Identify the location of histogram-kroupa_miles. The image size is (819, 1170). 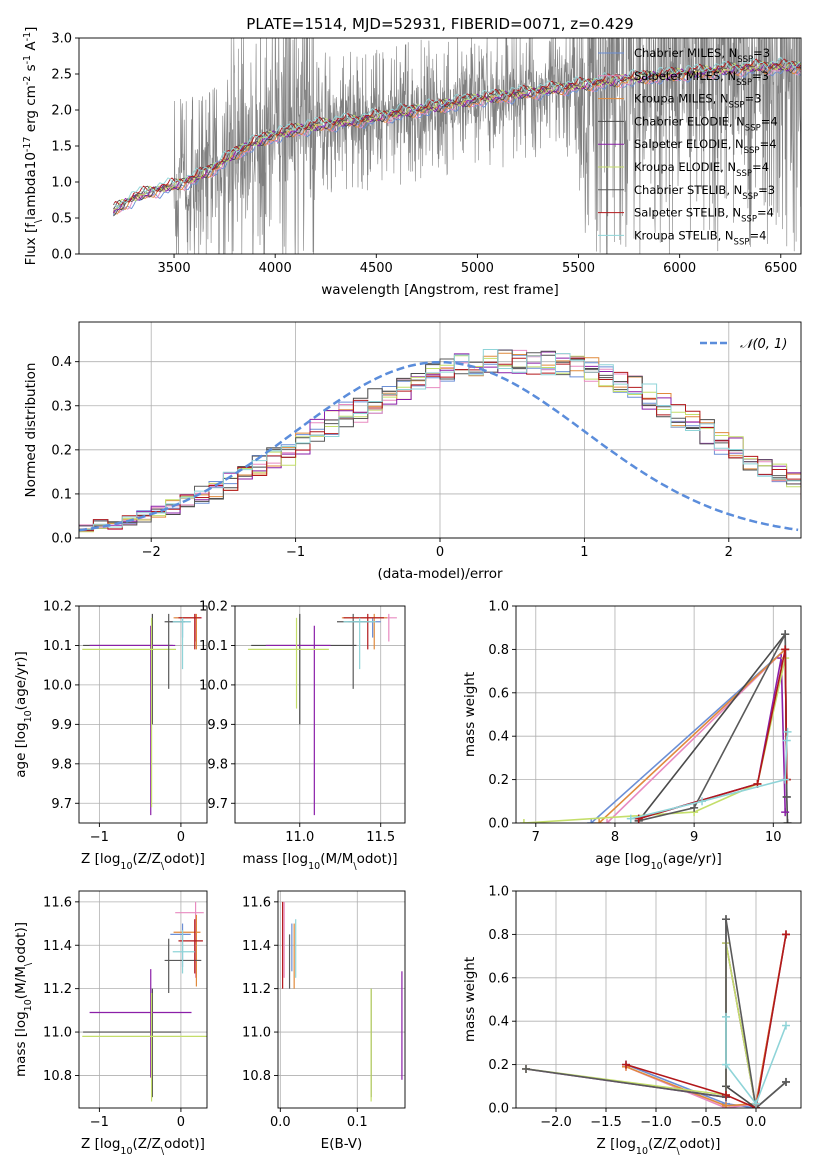
(440, 441).